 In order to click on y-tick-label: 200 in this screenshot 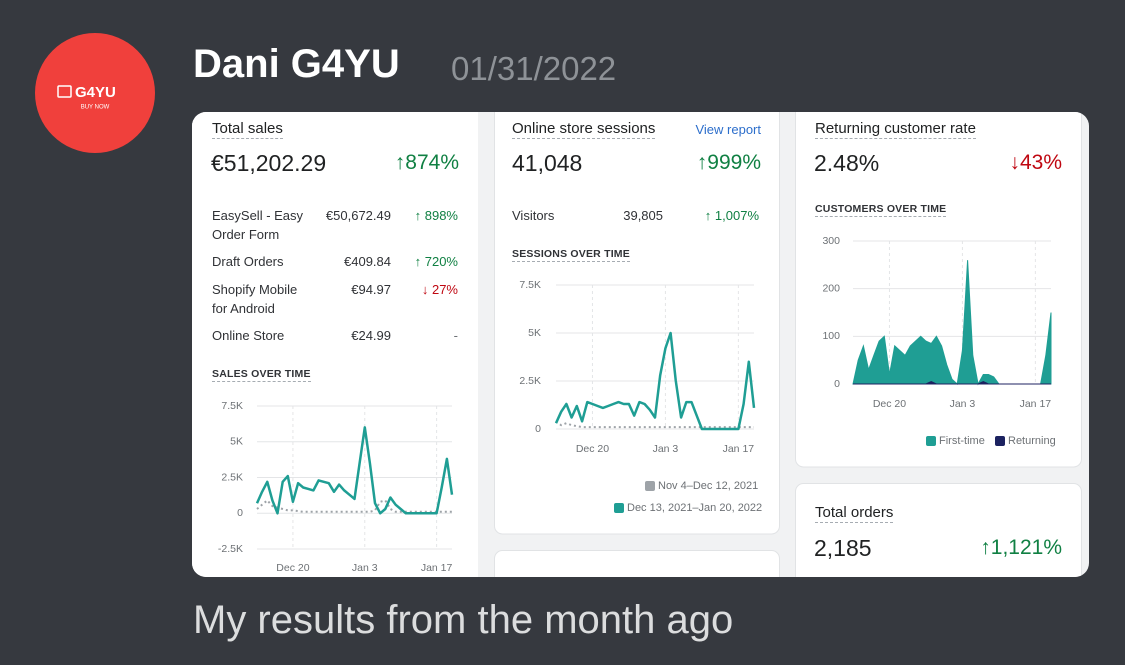, I will do `click(831, 288)`.